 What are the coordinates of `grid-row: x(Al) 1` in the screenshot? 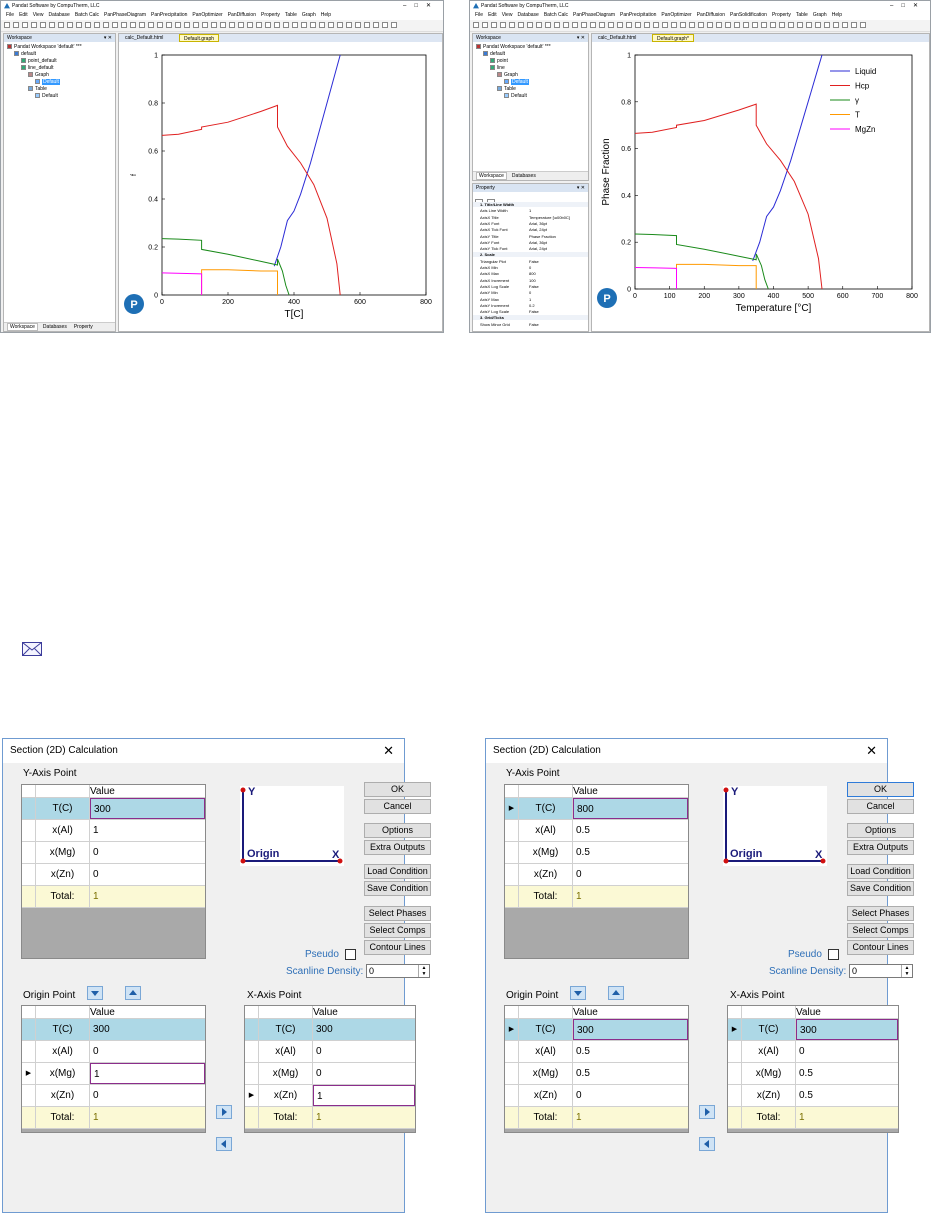 It's located at (113, 831).